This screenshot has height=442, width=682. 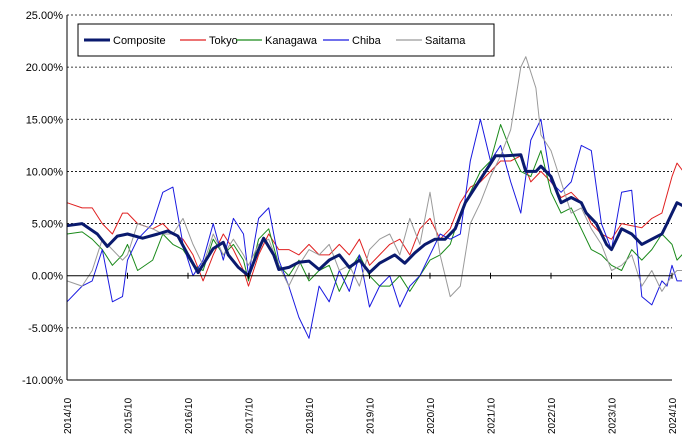 What do you see at coordinates (42, 381) in the screenshot?
I see `y-tick-label: -10.00%` at bounding box center [42, 381].